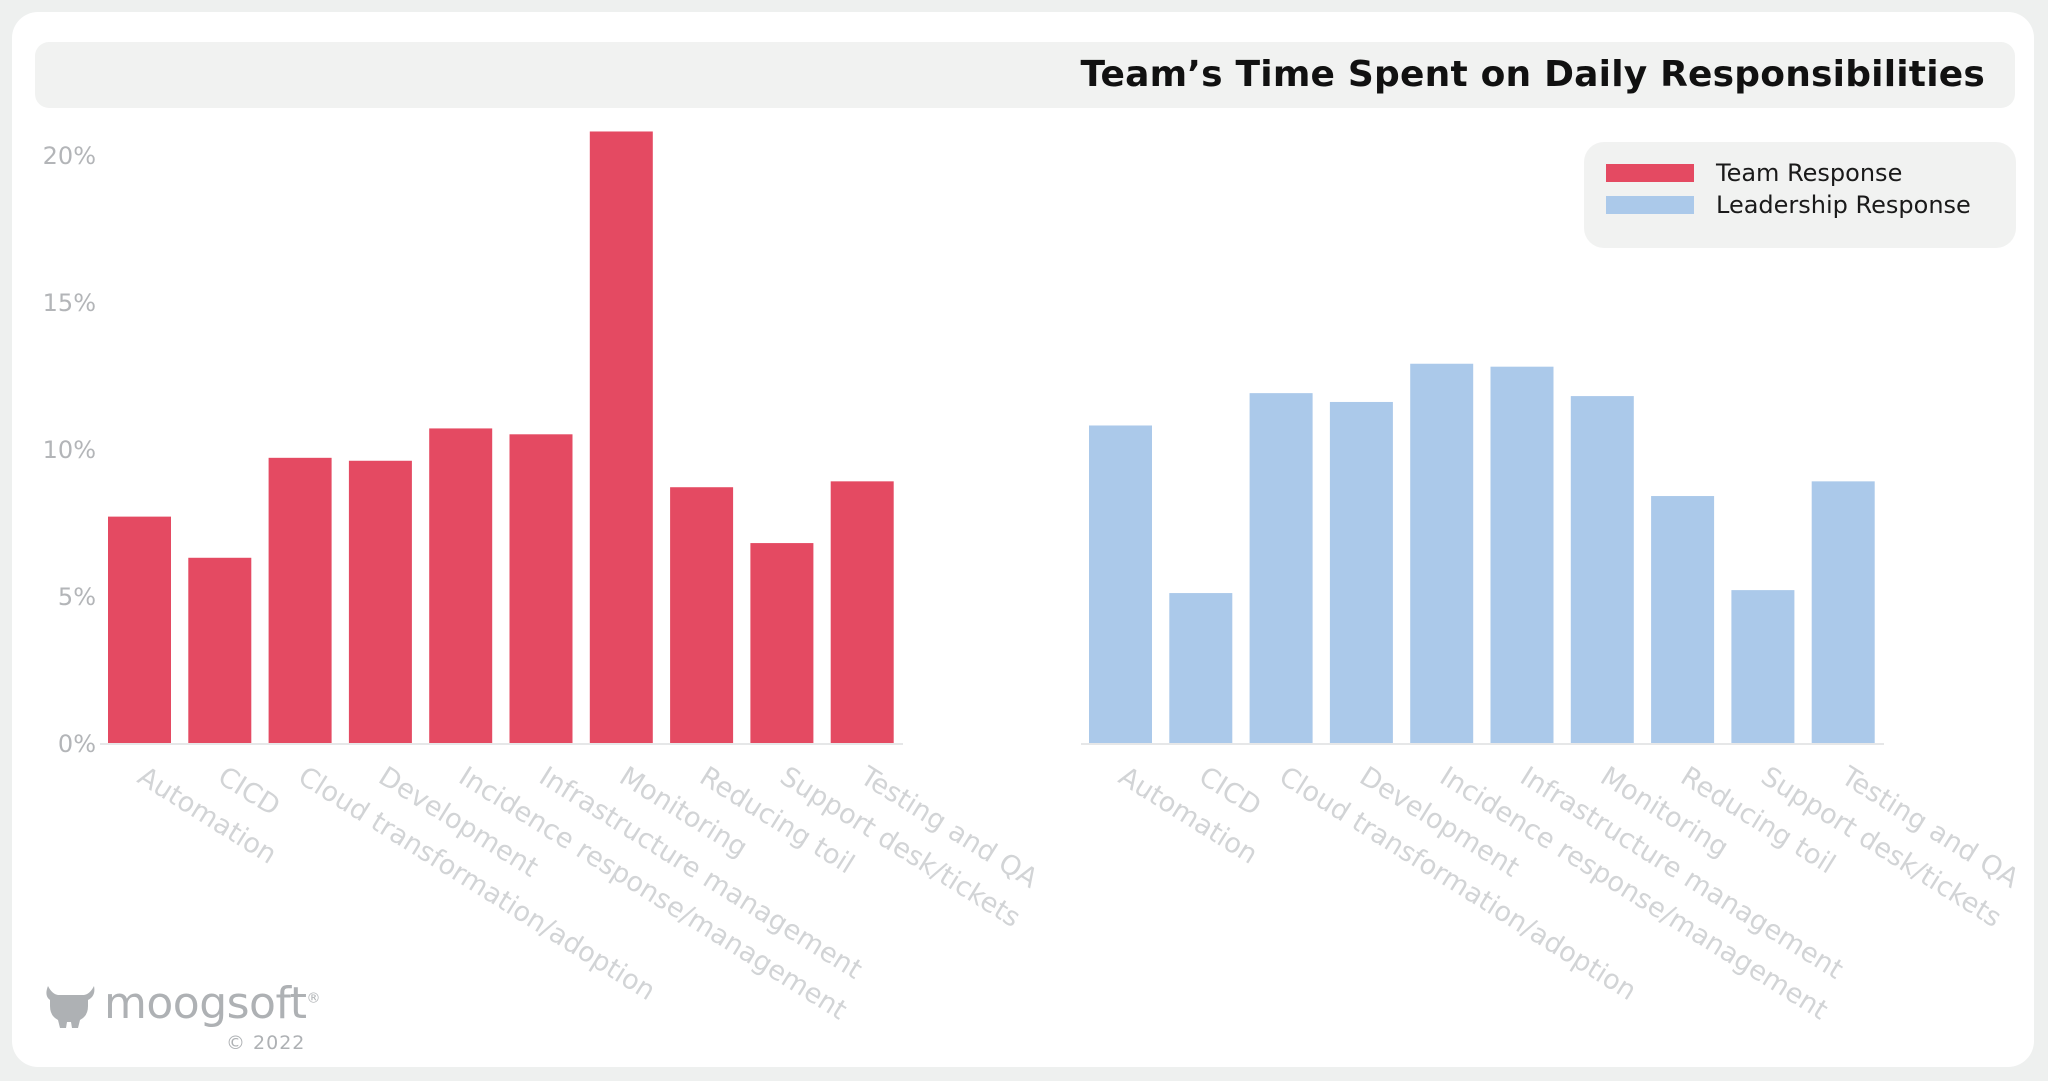 This screenshot has height=1081, width=2048. I want to click on legend-item-leadership: Leadership Response, so click(1788, 205).